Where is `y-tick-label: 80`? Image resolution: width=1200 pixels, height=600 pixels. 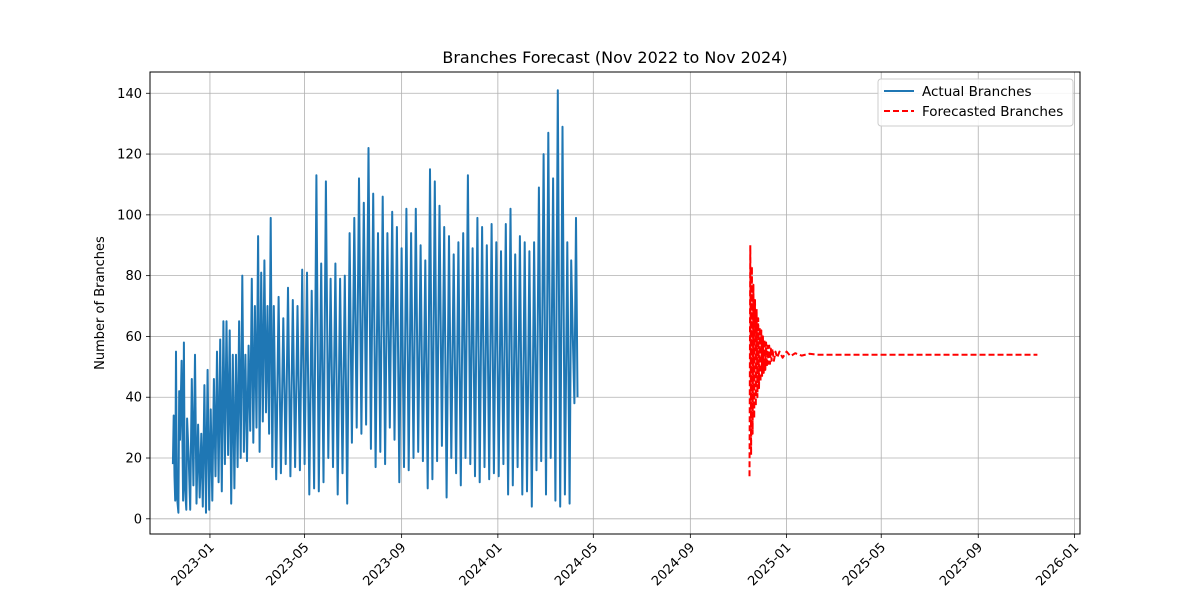
y-tick-label: 80 is located at coordinates (133, 276).